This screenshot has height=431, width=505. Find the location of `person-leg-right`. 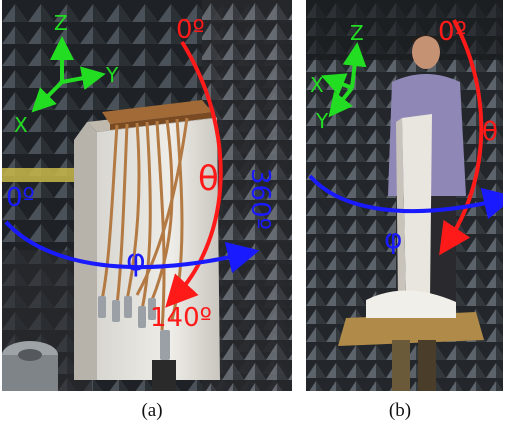

person-leg-right is located at coordinates (443, 251).